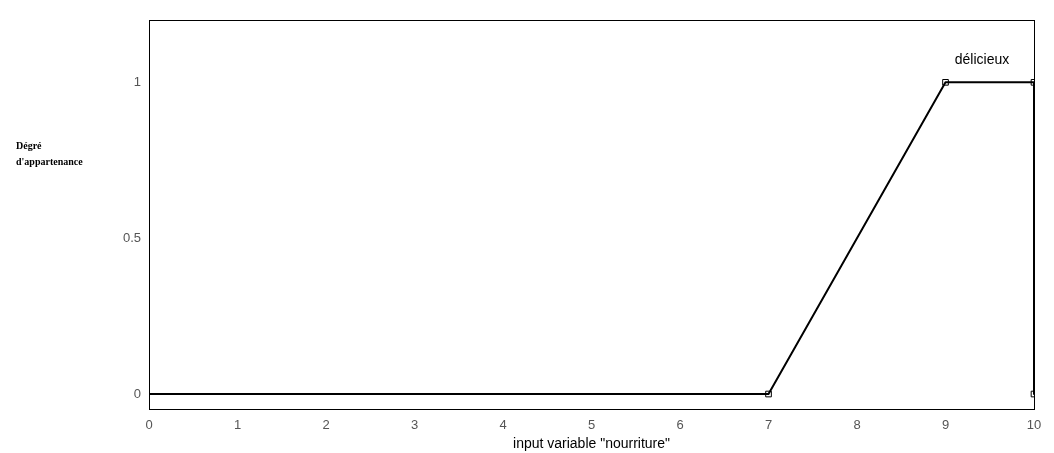 The image size is (1054, 453). What do you see at coordinates (945, 424) in the screenshot?
I see `x-tick-label: 9` at bounding box center [945, 424].